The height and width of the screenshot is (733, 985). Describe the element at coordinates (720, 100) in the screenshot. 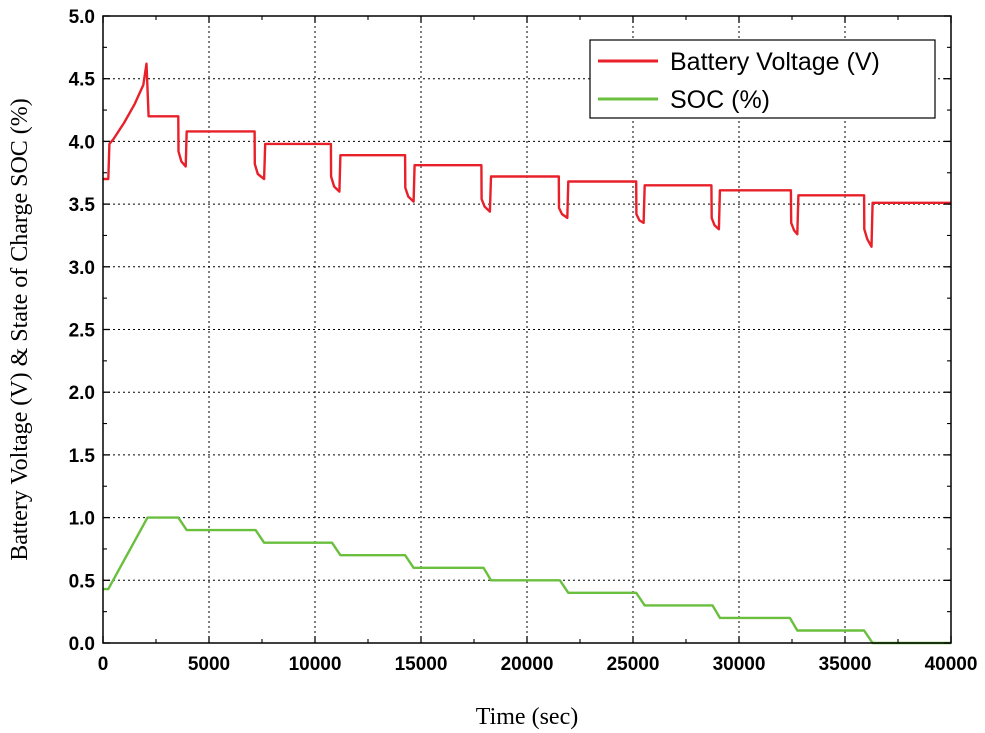

I see `legend-label-soc: SOC (%)` at that location.